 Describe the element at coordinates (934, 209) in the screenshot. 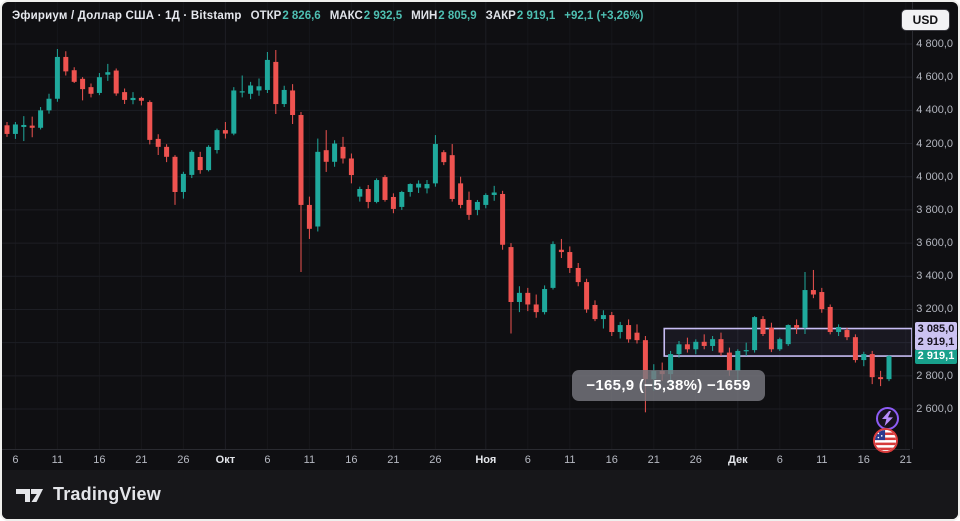

I see `price-axis-label: 3 800,0` at that location.